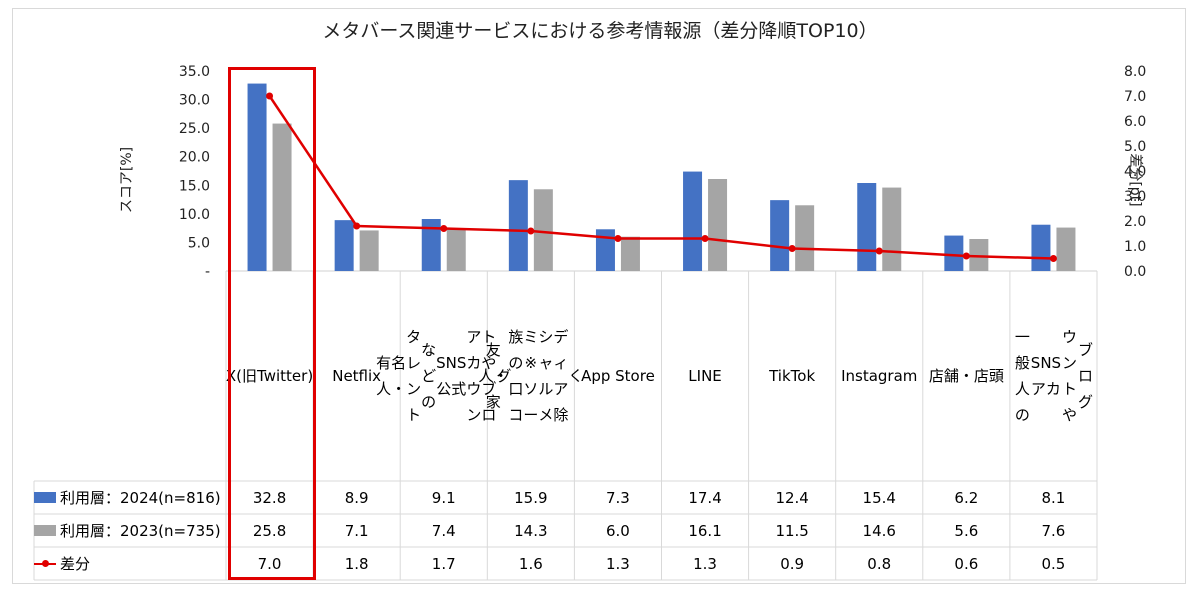  Describe the element at coordinates (356, 497) in the screenshot. I see `data-label: 8.9` at that location.